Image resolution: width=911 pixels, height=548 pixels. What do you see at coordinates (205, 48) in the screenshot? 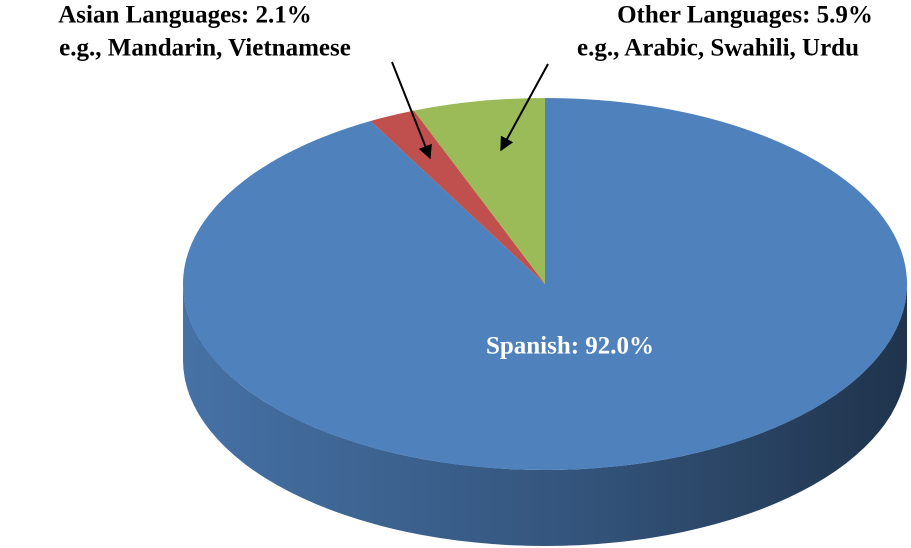
I see `annotation: e.g., Mandarin, Vietnamese` at bounding box center [205, 48].